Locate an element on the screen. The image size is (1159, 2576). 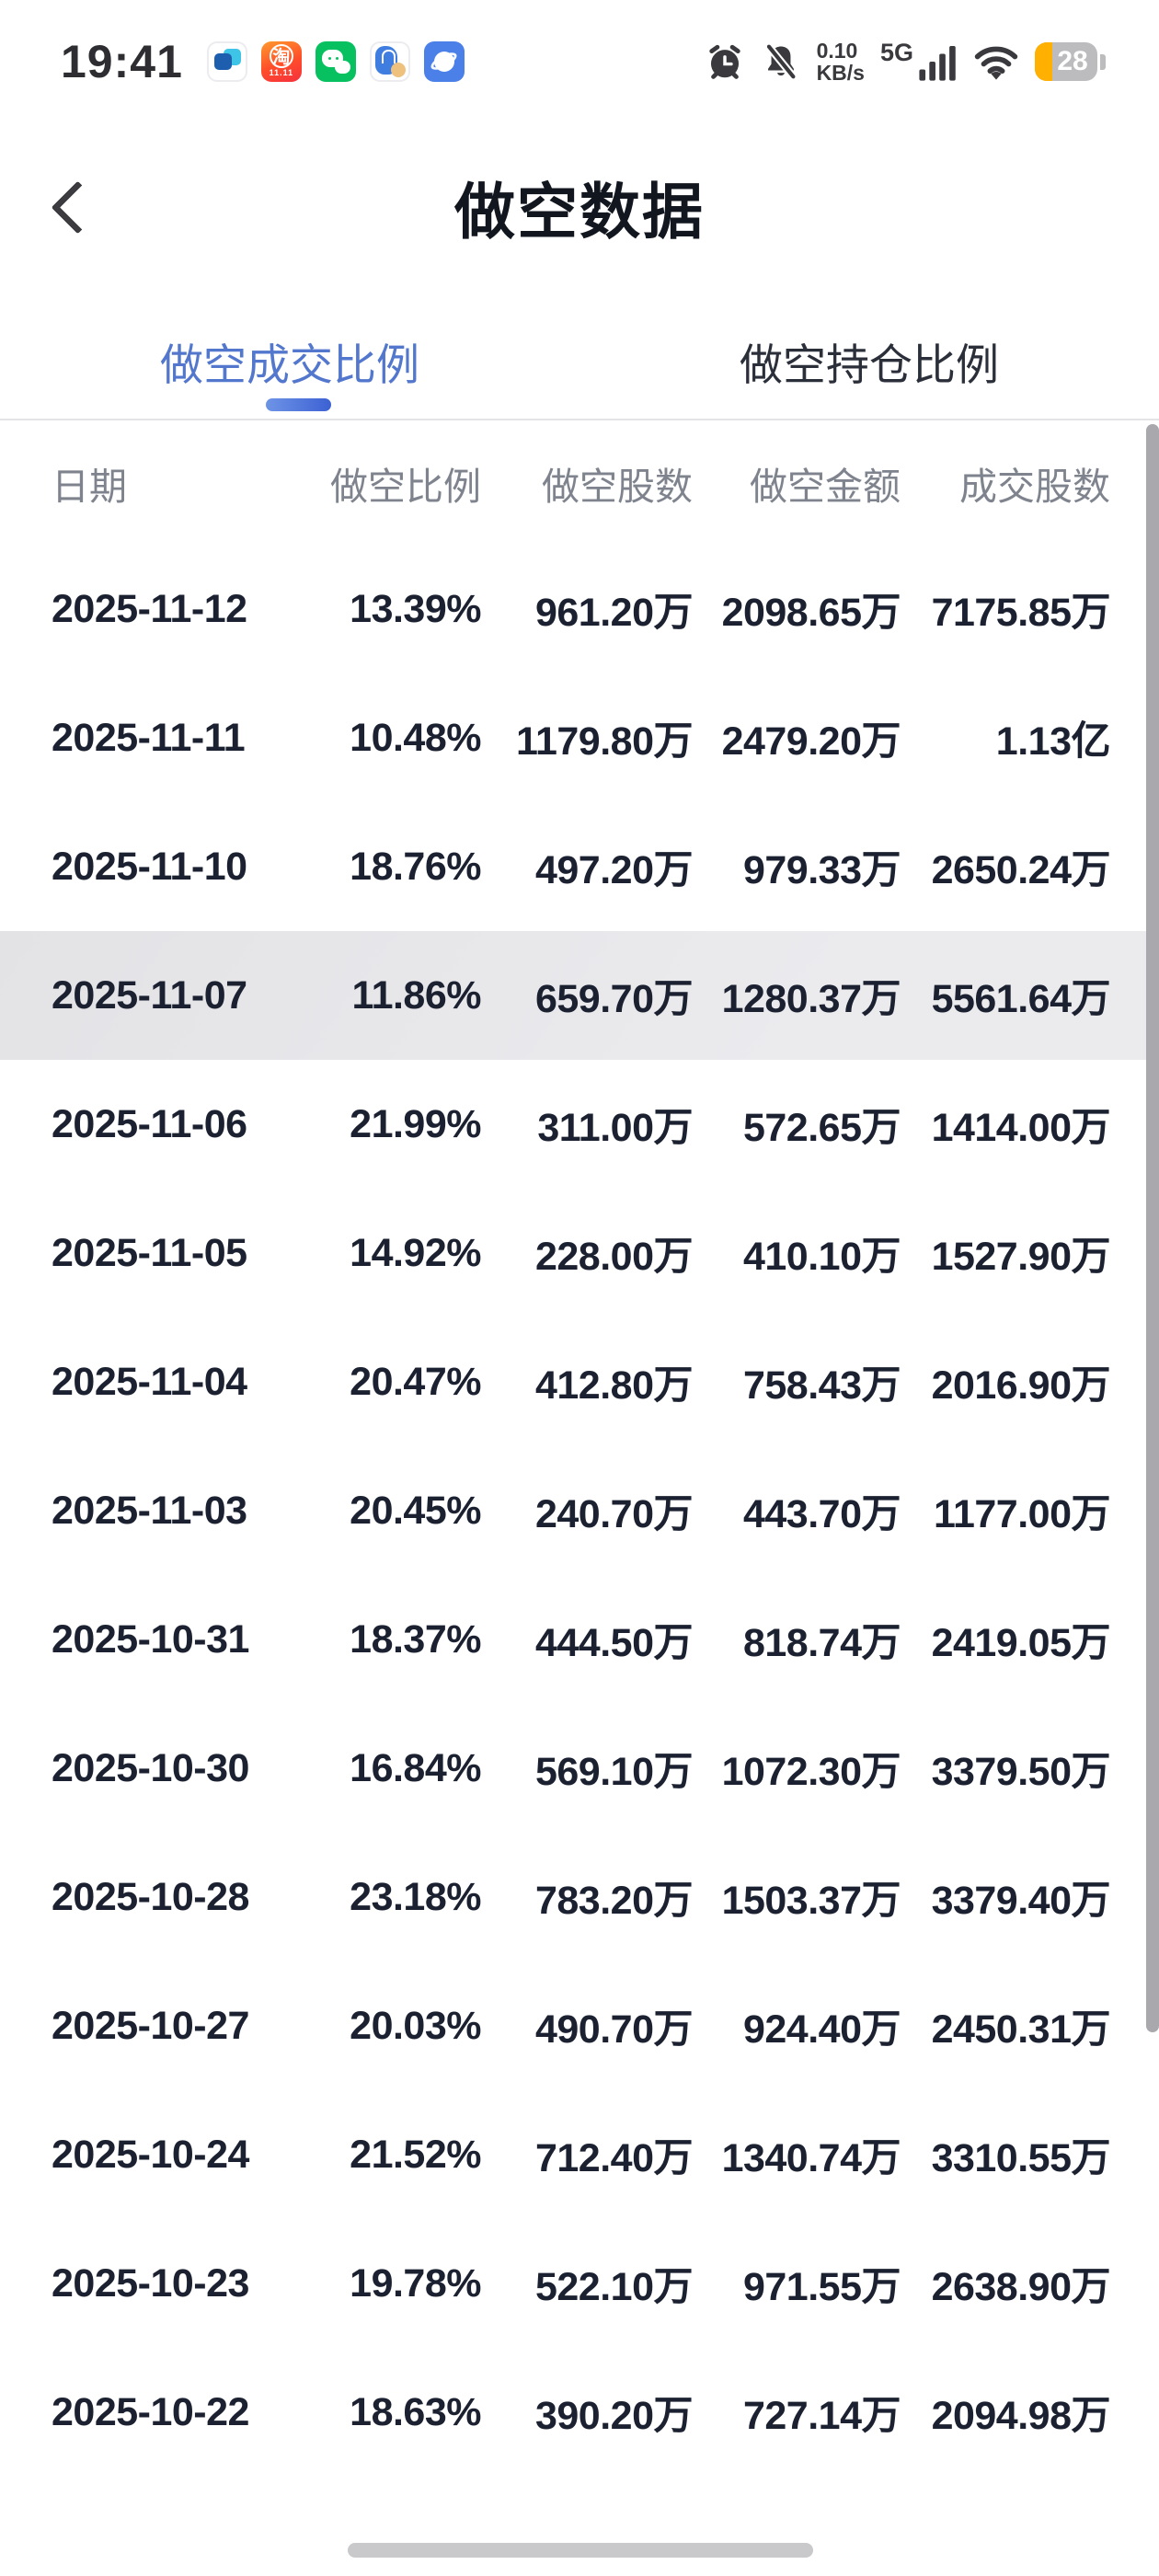
value-cell: 443.70万 is located at coordinates (821, 1514).